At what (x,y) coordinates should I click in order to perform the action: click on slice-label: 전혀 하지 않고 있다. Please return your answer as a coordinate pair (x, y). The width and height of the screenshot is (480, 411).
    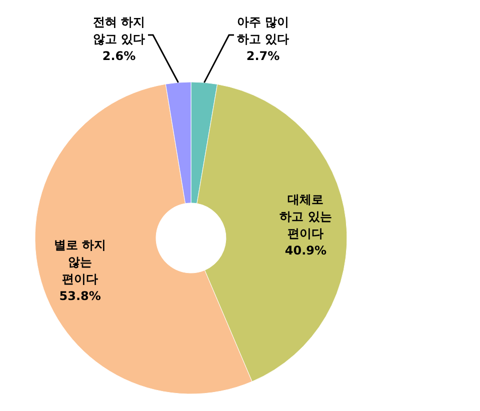
    Looking at the image, I should click on (119, 30).